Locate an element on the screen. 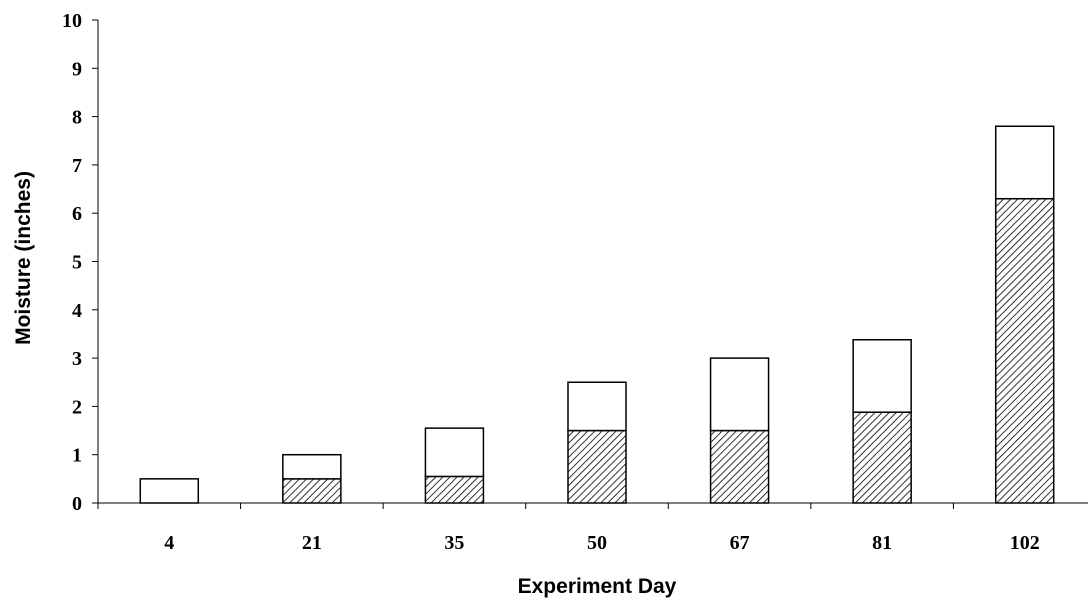  x-tick-label-50: 50 is located at coordinates (597, 543).